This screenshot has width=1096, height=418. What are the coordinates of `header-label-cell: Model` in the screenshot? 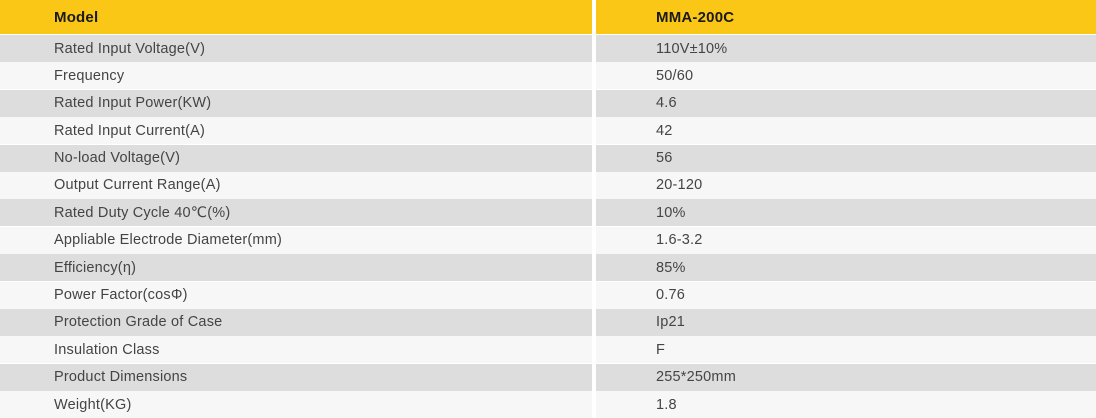 It's located at (296, 17).